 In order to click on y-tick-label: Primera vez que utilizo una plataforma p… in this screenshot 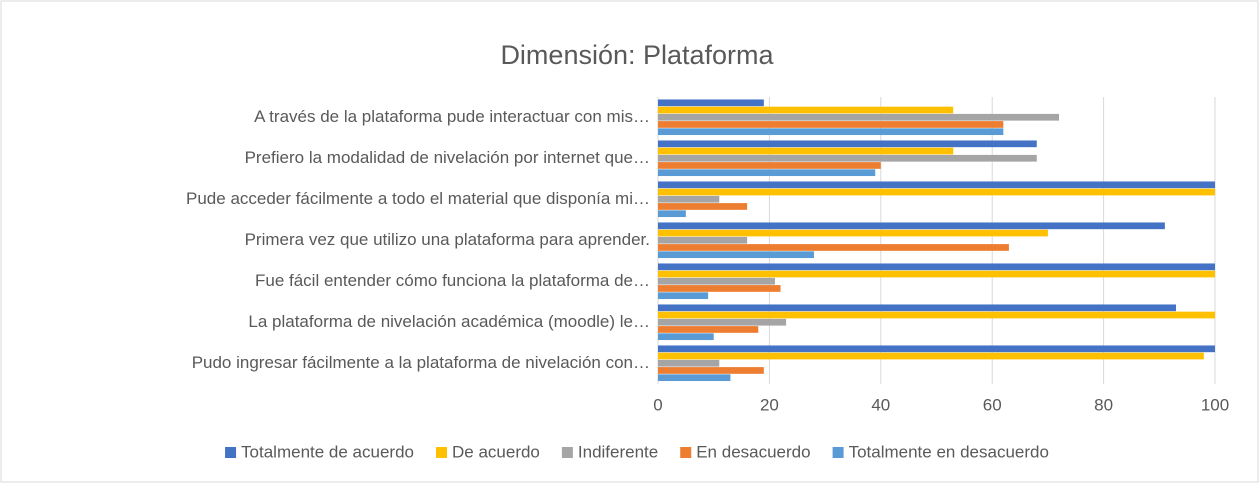, I will do `click(447, 239)`.